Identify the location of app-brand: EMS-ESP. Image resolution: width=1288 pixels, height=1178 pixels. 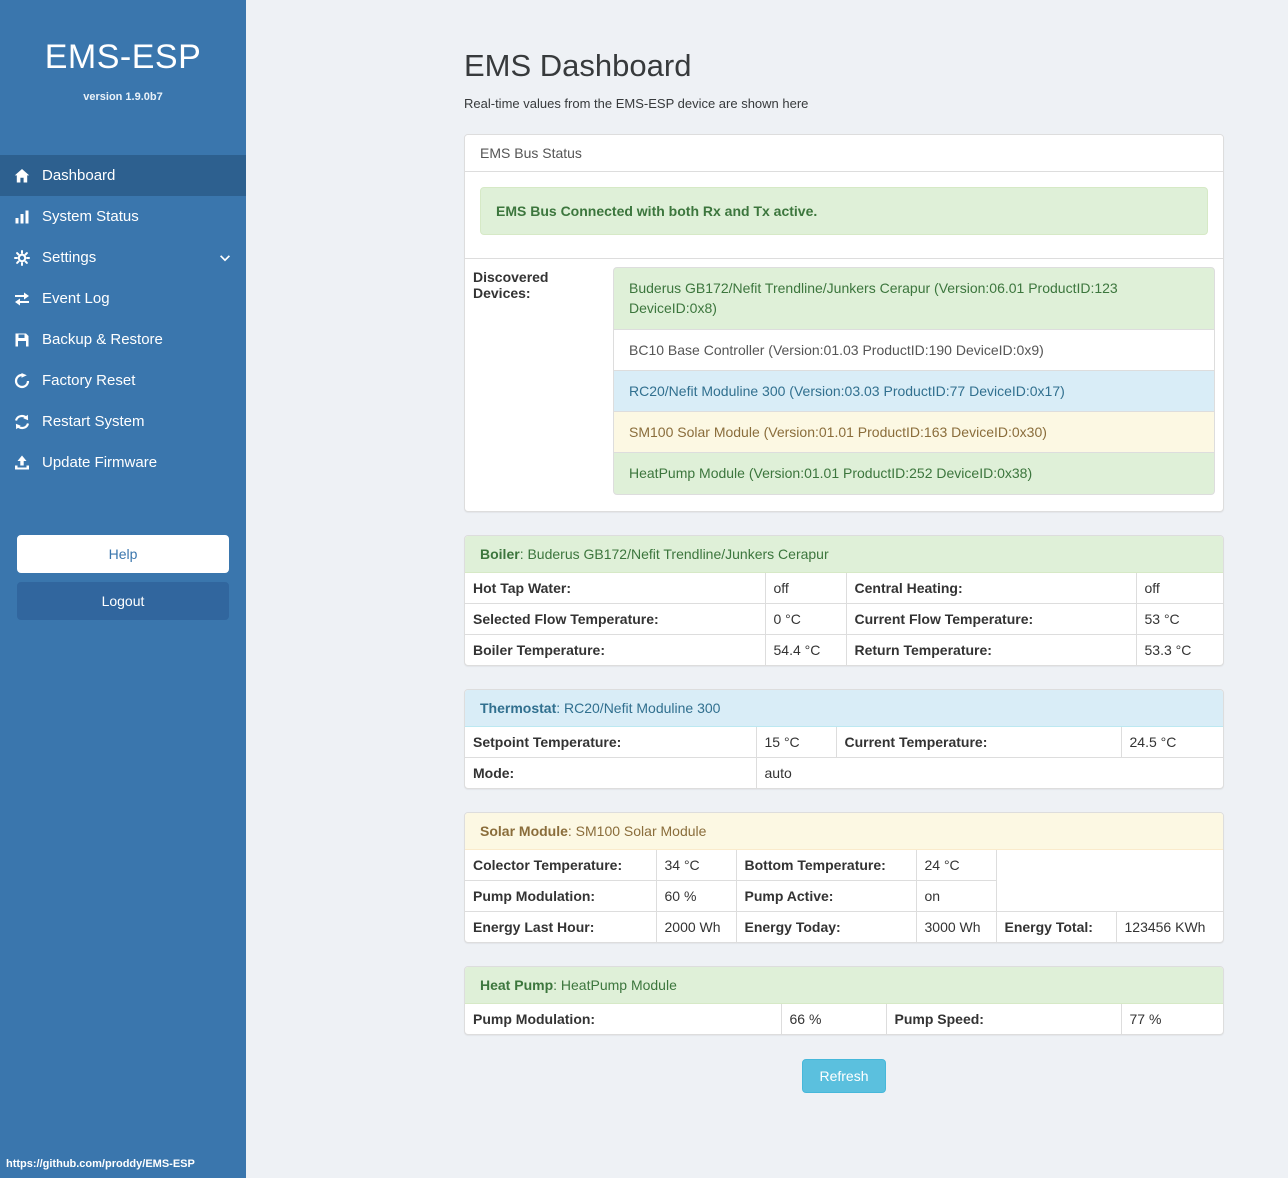
(123, 57).